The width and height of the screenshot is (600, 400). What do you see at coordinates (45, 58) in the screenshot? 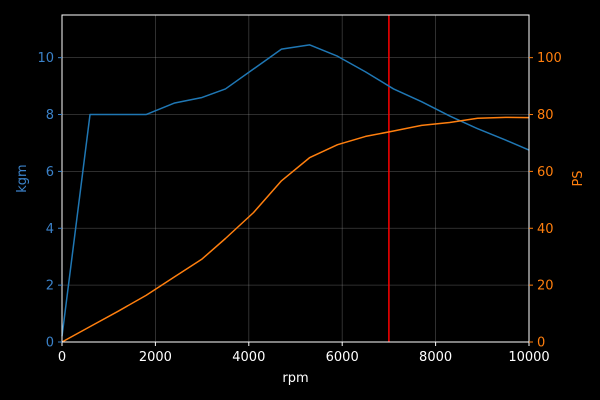
I see `left-y-tick-label: 10` at bounding box center [45, 58].